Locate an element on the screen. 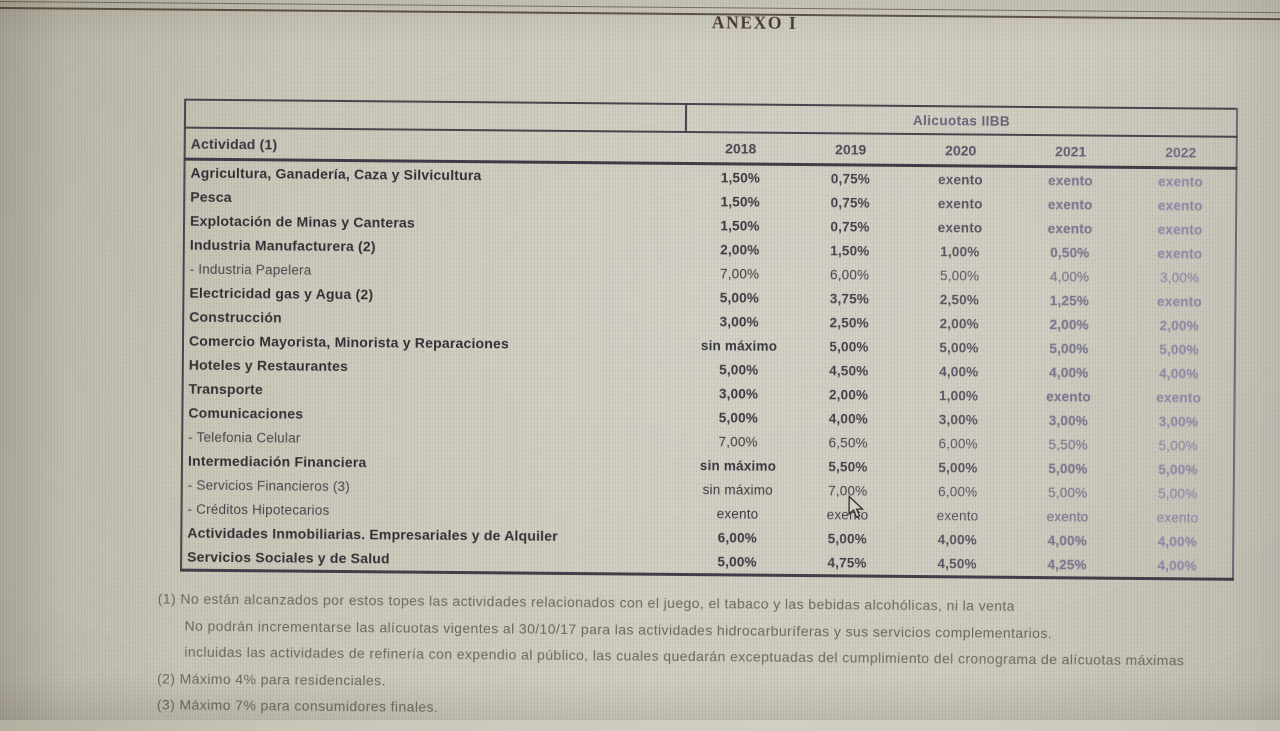 The width and height of the screenshot is (1280, 731). year-header-2021: 2021 is located at coordinates (1070, 151).